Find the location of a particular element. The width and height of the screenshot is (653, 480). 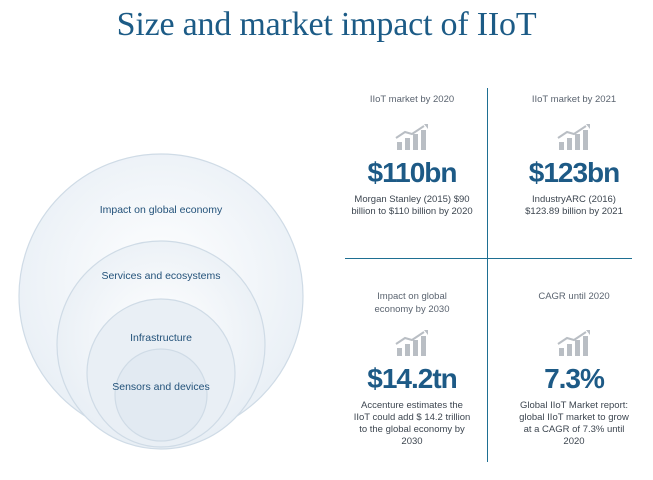

stat-value: $14.2tn is located at coordinates (412, 378).